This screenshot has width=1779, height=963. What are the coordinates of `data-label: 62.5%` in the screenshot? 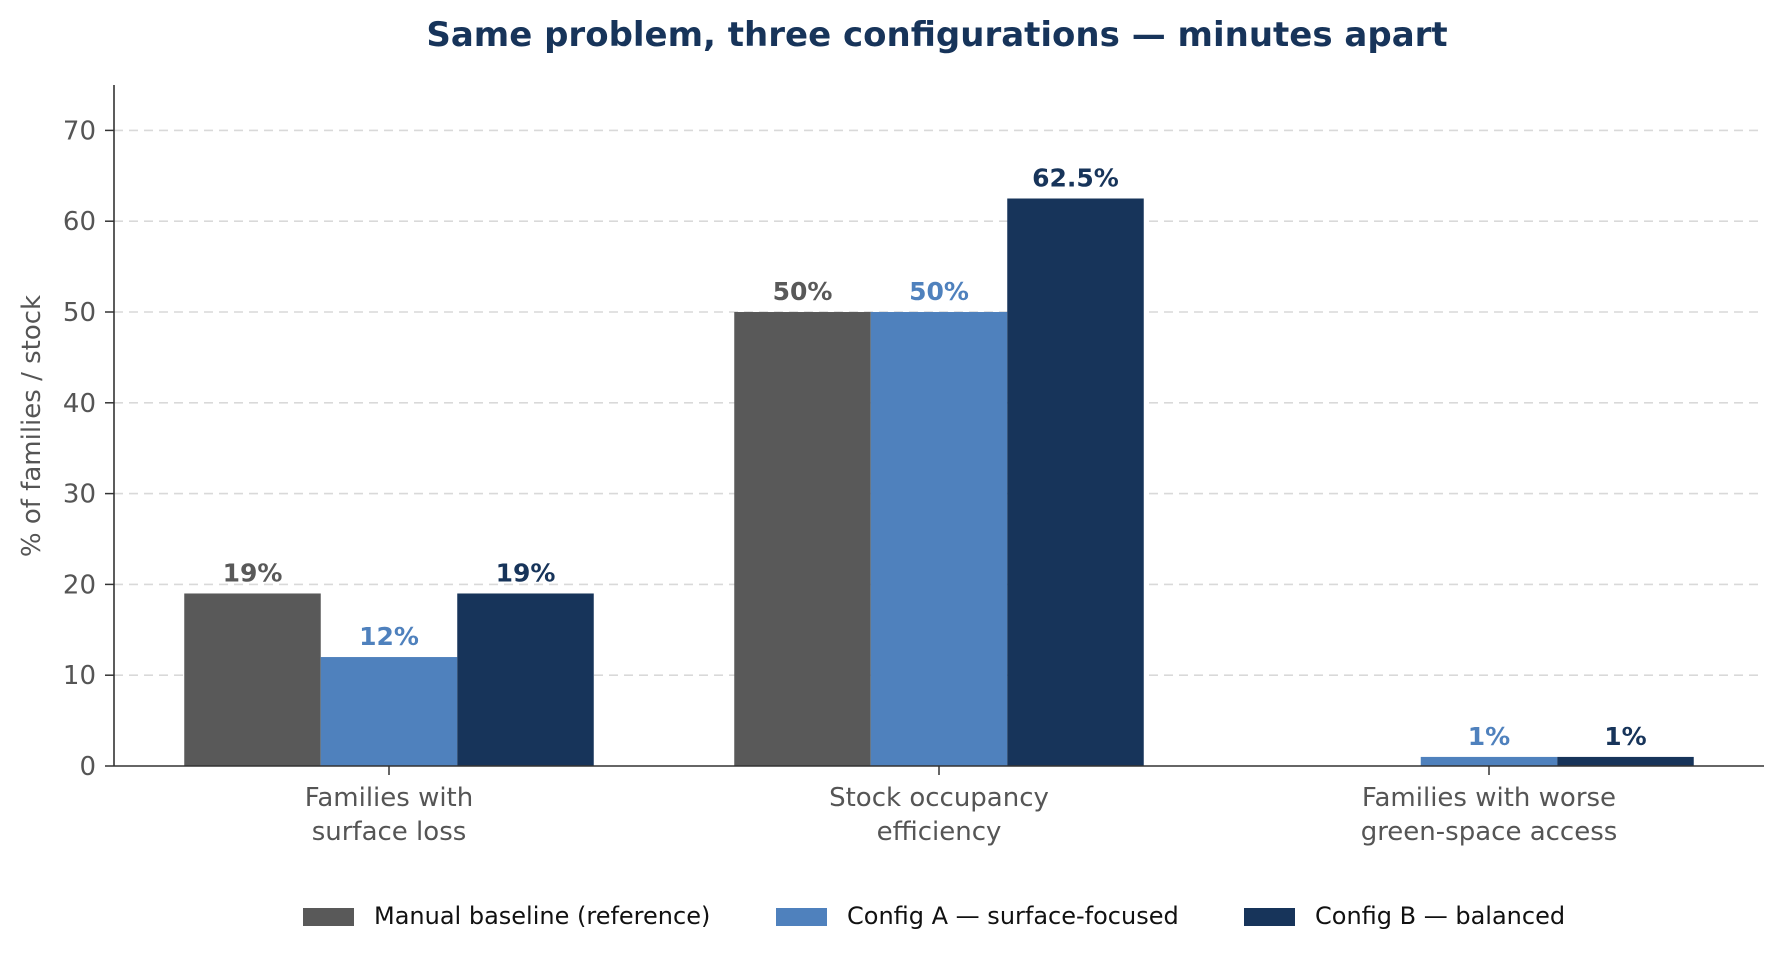 It's located at (1075, 178).